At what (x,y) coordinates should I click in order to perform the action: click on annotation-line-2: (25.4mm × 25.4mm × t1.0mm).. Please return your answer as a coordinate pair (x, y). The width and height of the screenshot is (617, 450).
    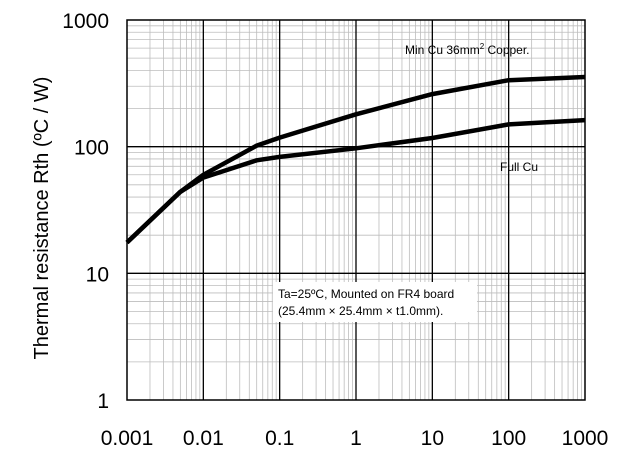
    Looking at the image, I should click on (360, 311).